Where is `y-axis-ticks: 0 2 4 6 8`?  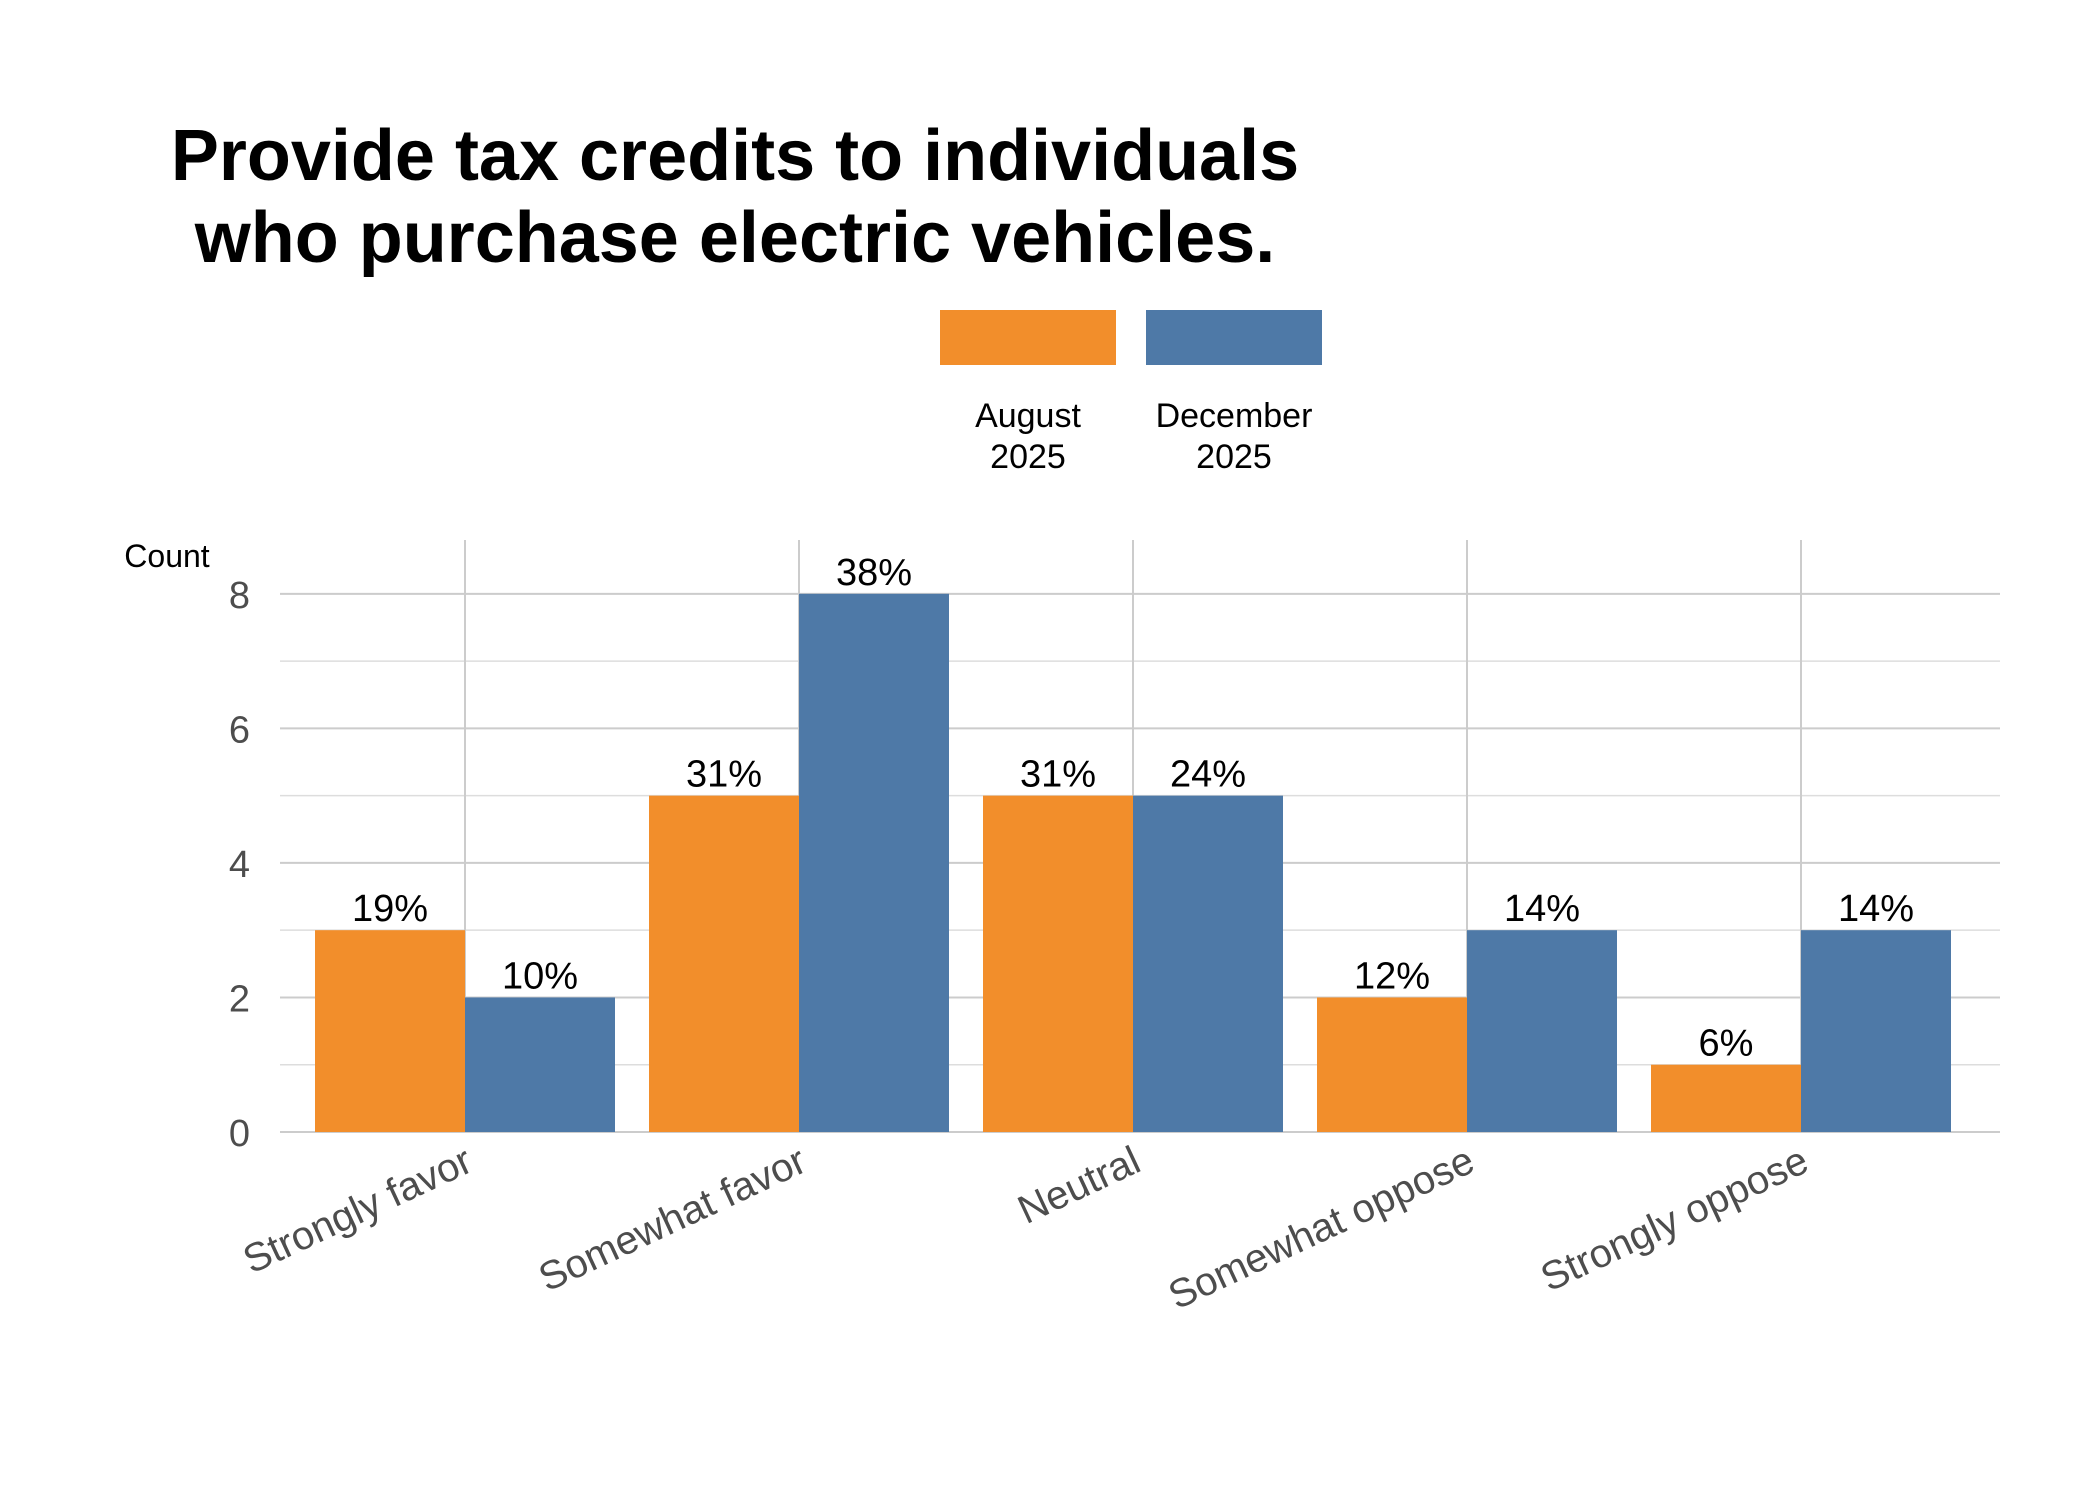 y-axis-ticks: 0 2 4 6 8 is located at coordinates (239, 865).